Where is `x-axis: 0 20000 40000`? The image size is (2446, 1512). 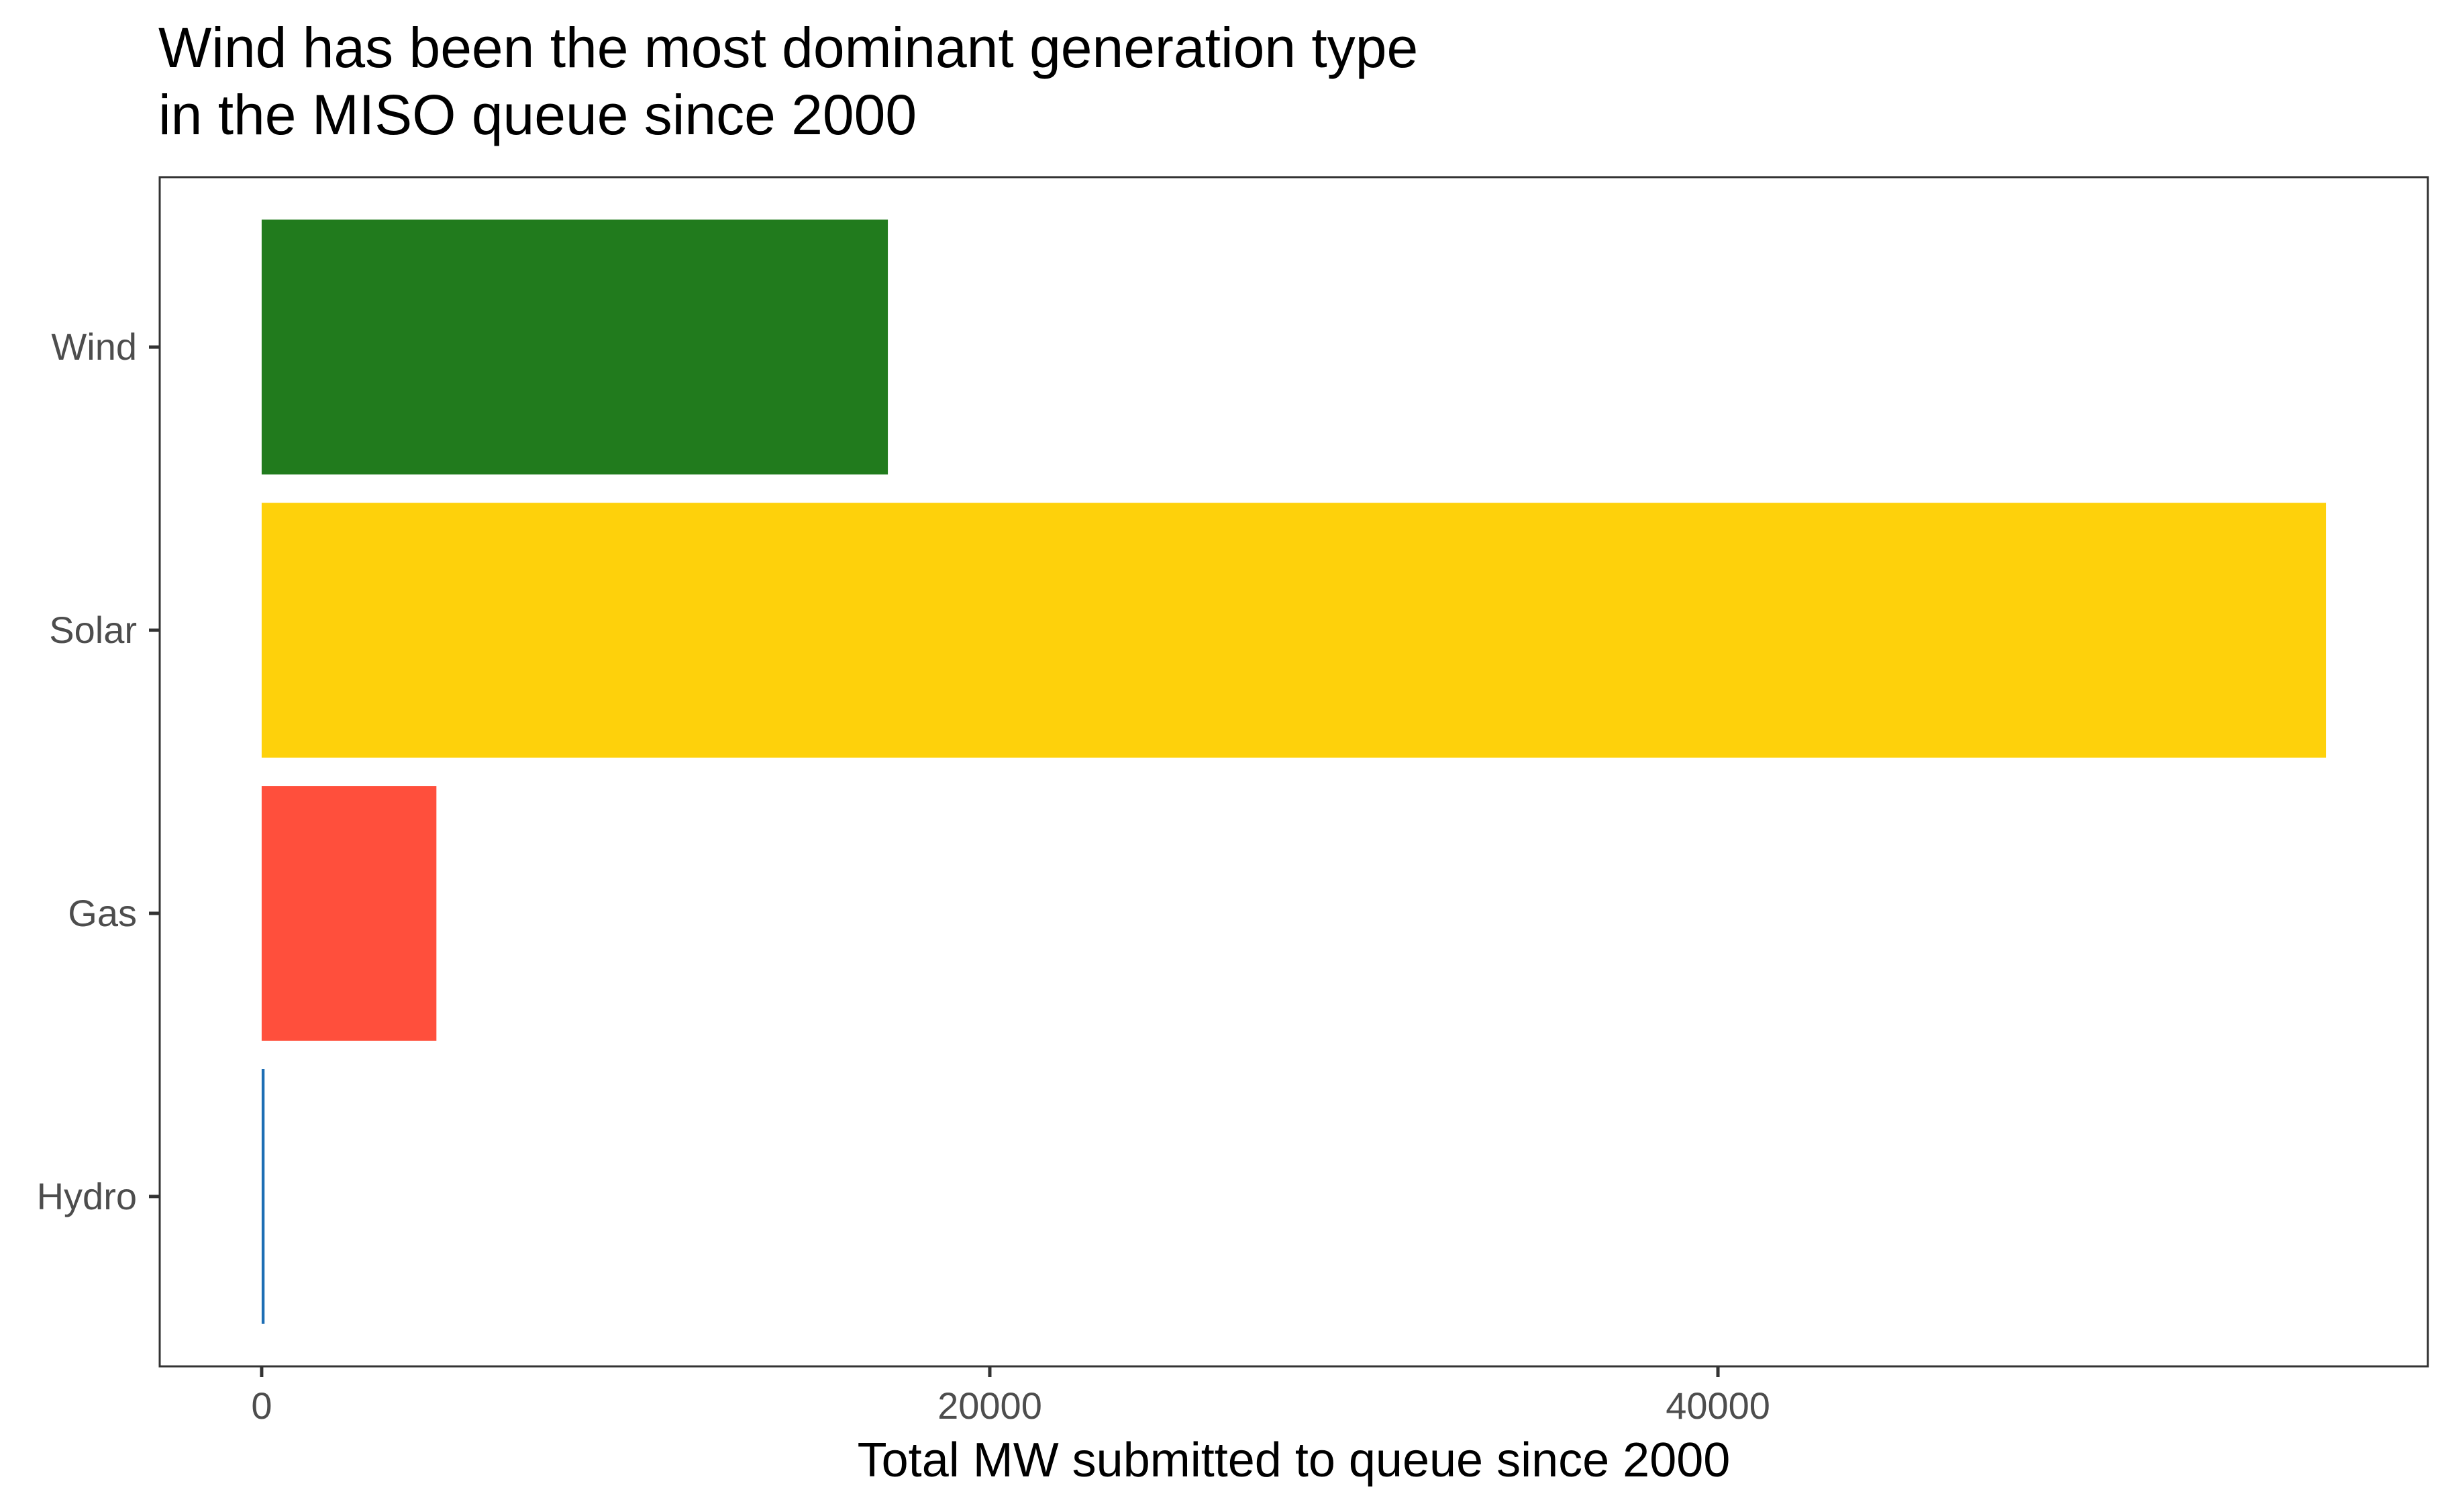 x-axis: 0 20000 40000 is located at coordinates (1011, 1396).